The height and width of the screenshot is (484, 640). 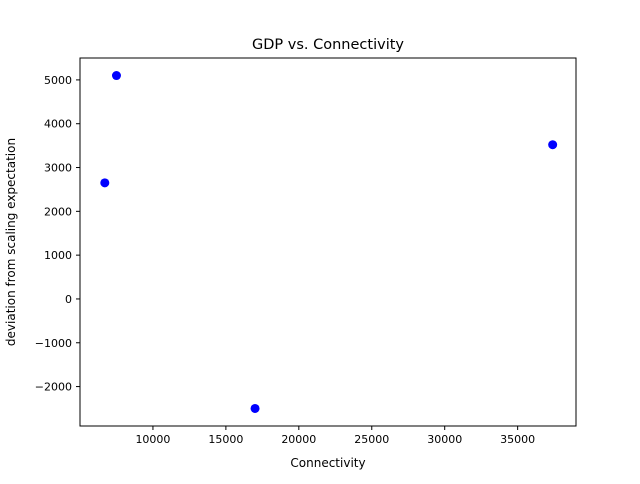 What do you see at coordinates (444, 439) in the screenshot?
I see `x-tick-label: 30000` at bounding box center [444, 439].